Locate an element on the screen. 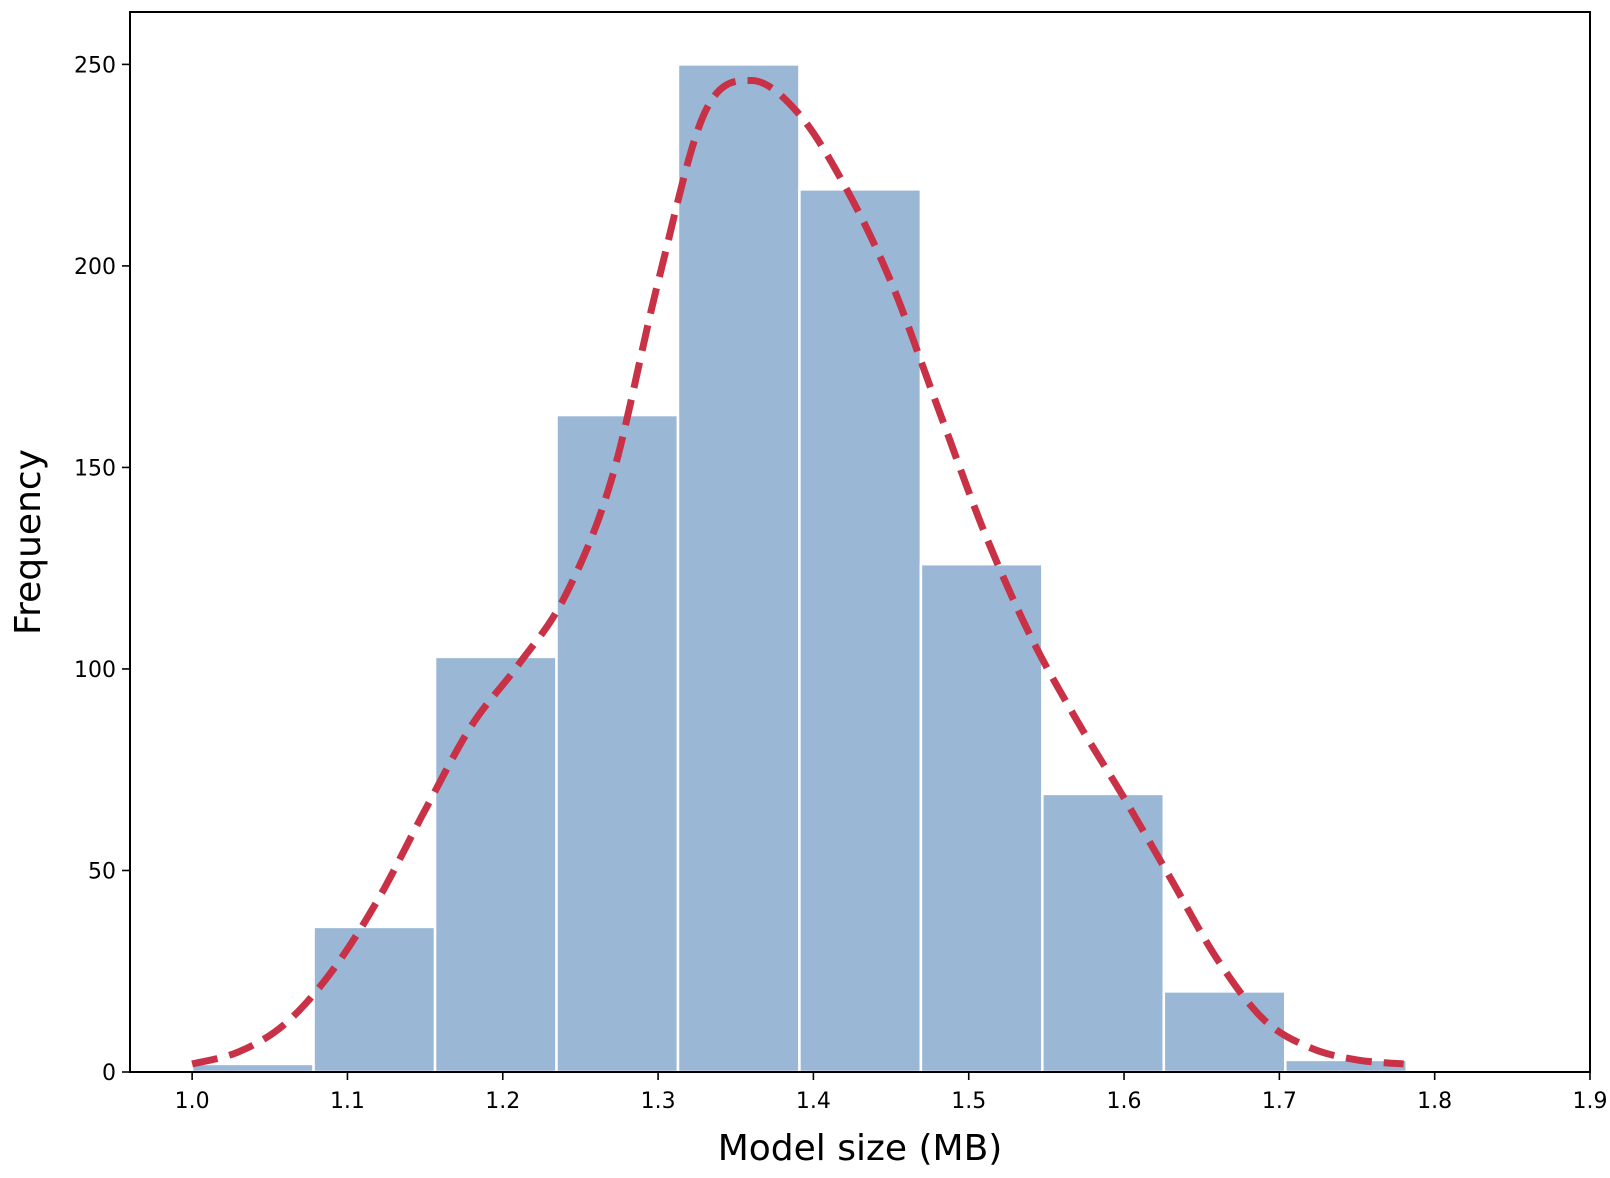 This screenshot has width=1610, height=1178. x-tick-label: 1.6 is located at coordinates (1124, 1101).